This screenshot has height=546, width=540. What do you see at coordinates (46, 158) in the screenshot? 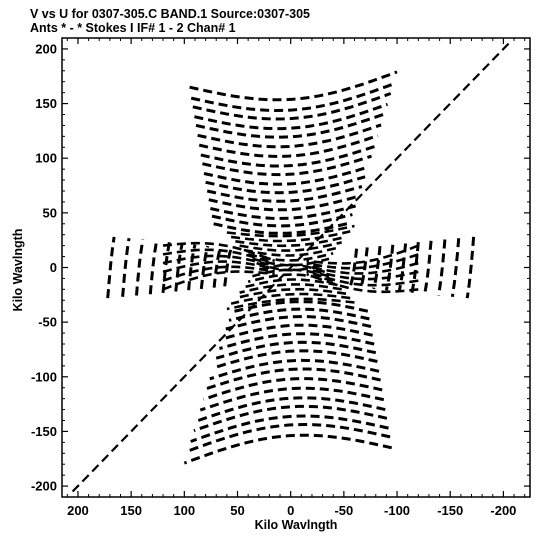
I see `y-tick-label: 100` at bounding box center [46, 158].